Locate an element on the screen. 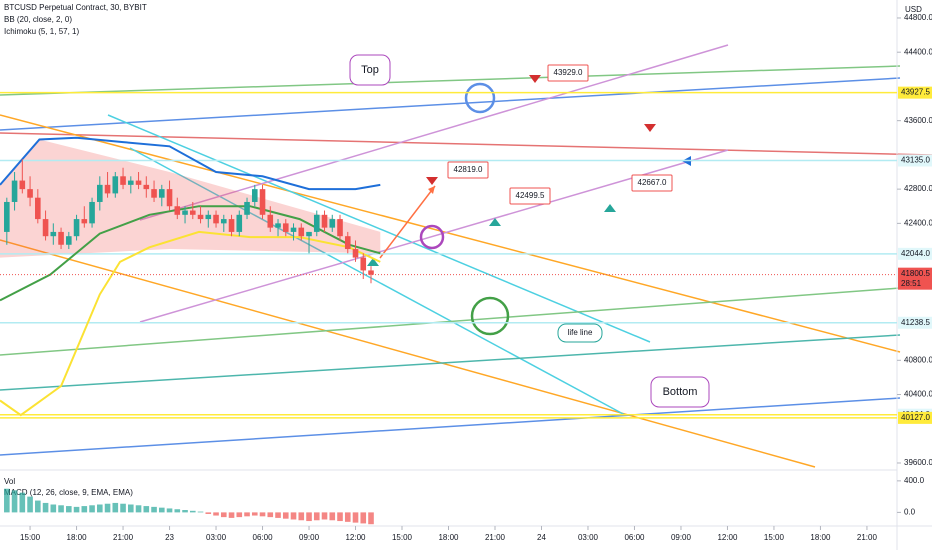  annotation-text: 42499.5 is located at coordinates (530, 195).